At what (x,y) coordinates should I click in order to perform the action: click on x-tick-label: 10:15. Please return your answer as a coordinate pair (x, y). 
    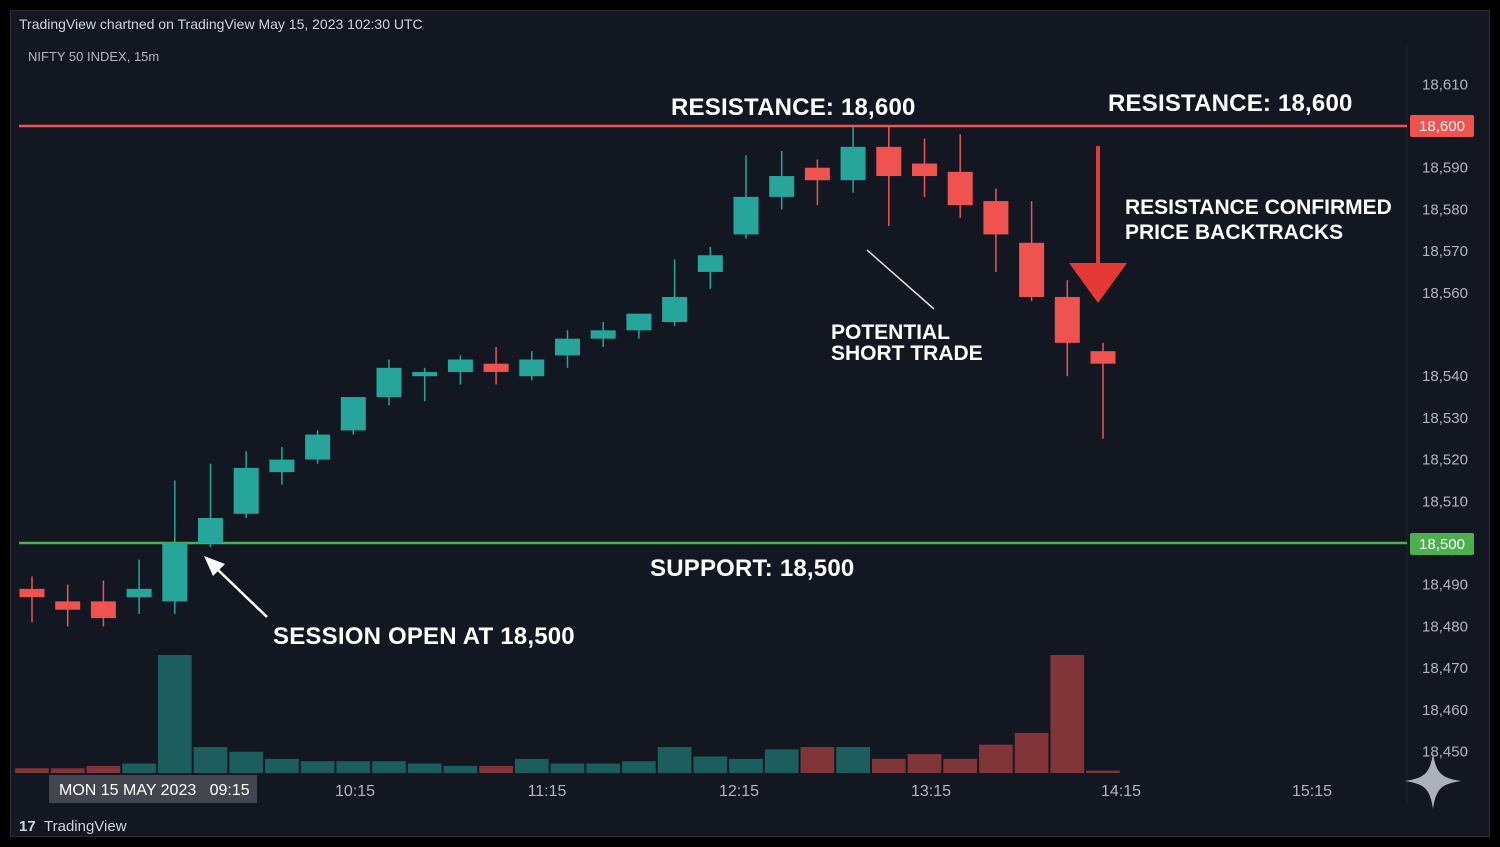
    Looking at the image, I should click on (355, 791).